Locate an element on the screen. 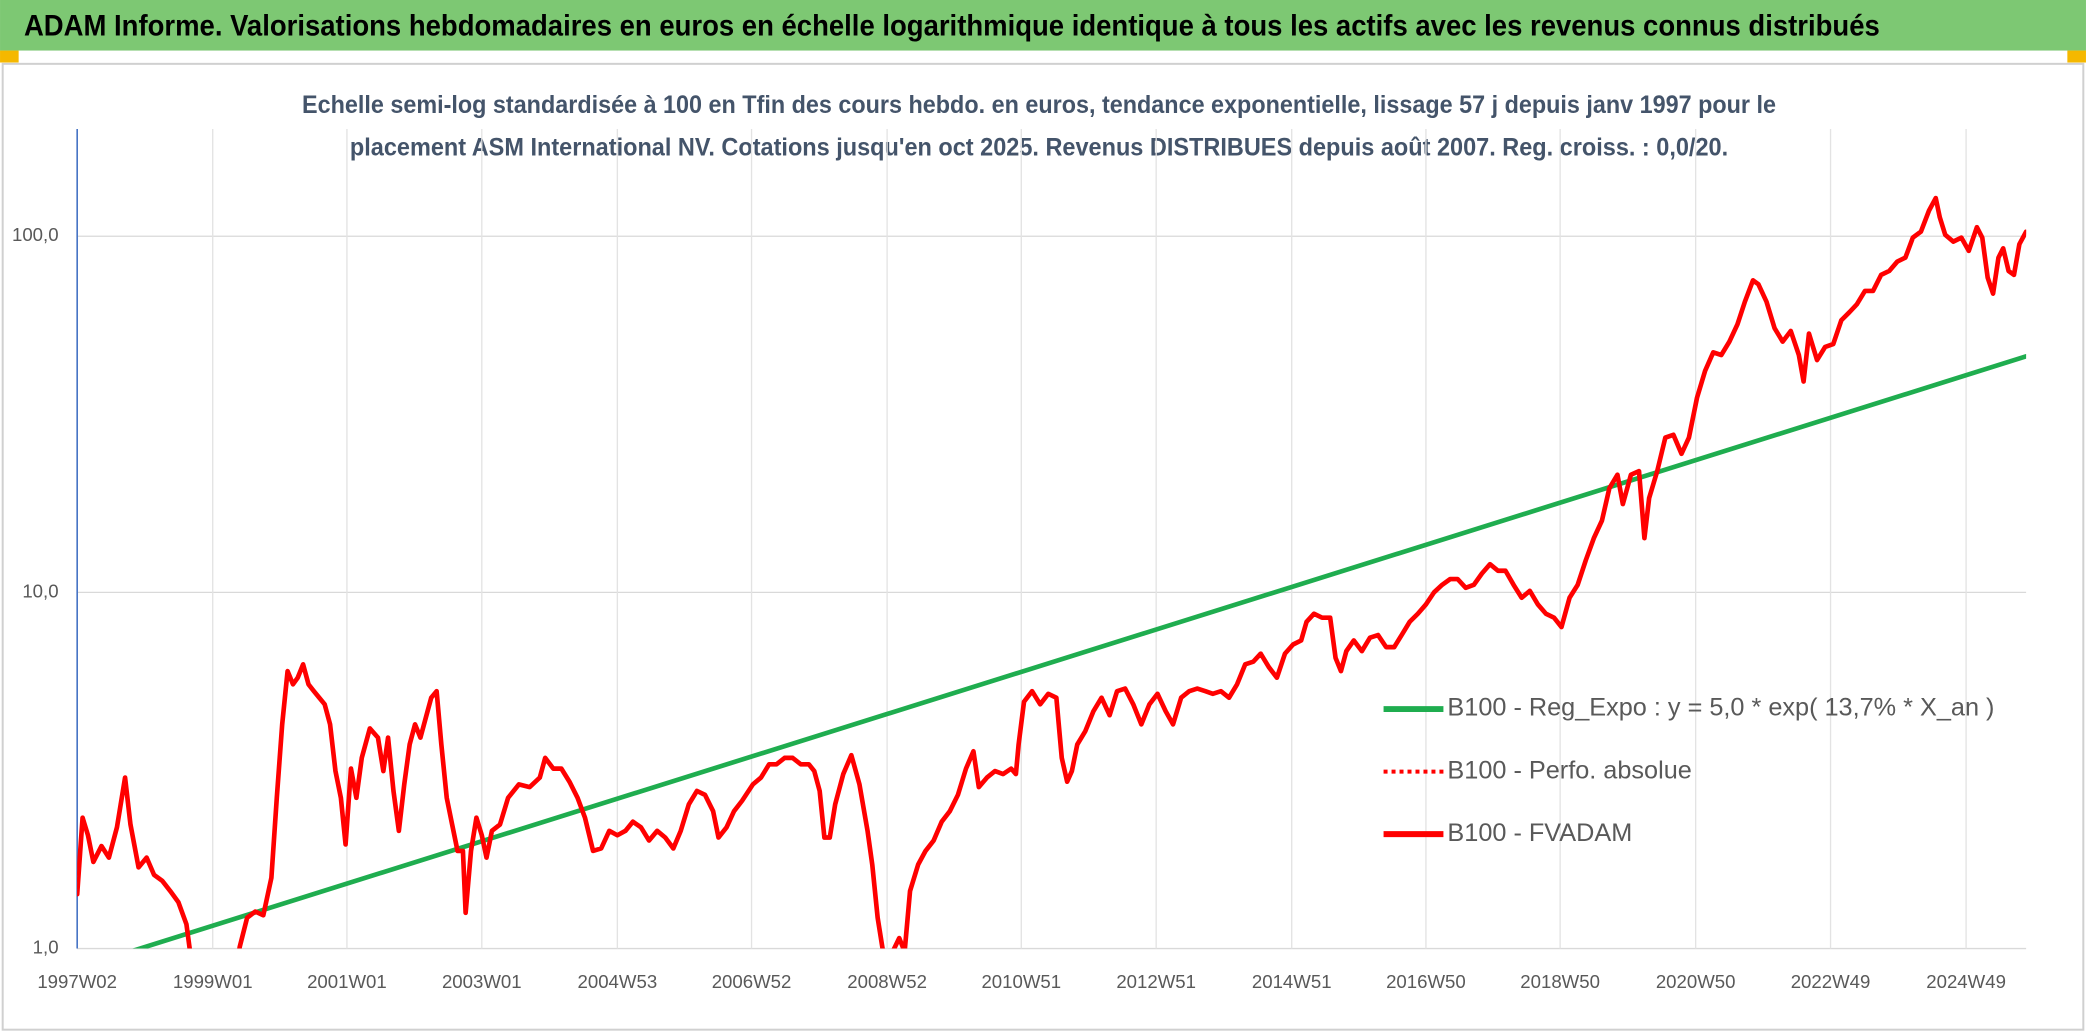 The image size is (2086, 1033). x-tick-label: 2012W51 is located at coordinates (1156, 981).